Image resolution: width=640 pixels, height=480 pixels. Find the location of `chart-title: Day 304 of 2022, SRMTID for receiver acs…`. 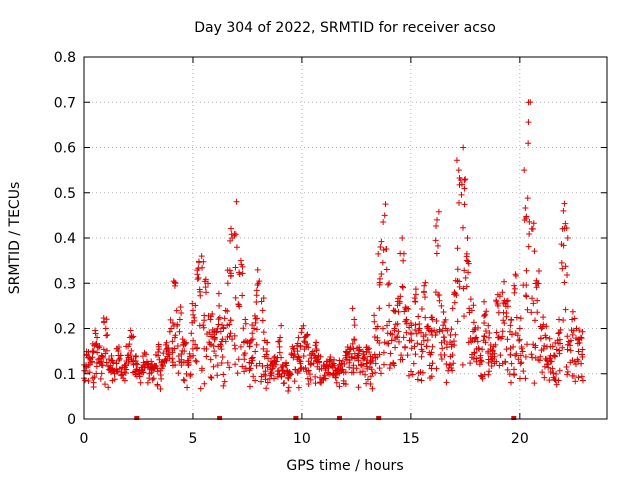

chart-title: Day 304 of 2022, SRMTID for receiver acs… is located at coordinates (345, 28).